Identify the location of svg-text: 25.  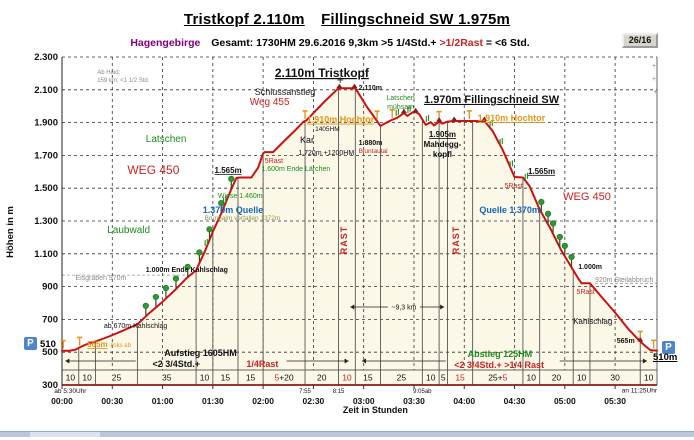
(117, 378).